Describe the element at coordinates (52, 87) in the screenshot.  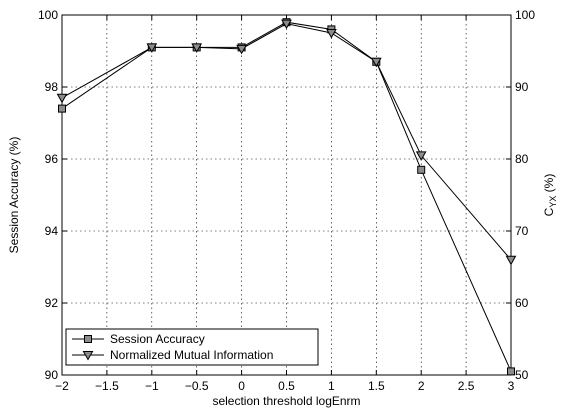
I see `y-tick-label: 98` at that location.